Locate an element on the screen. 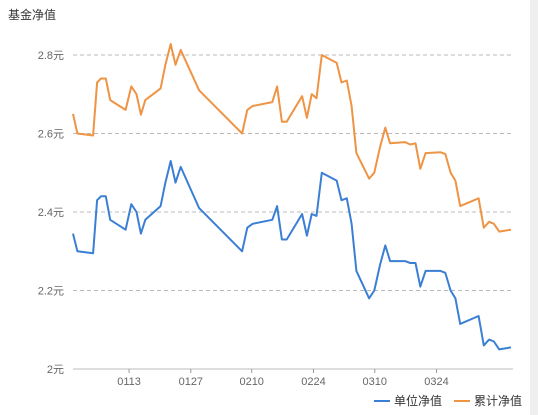 This screenshot has height=415, width=538. legend-label-cumulative-nav: 累计净值 is located at coordinates (497, 401).